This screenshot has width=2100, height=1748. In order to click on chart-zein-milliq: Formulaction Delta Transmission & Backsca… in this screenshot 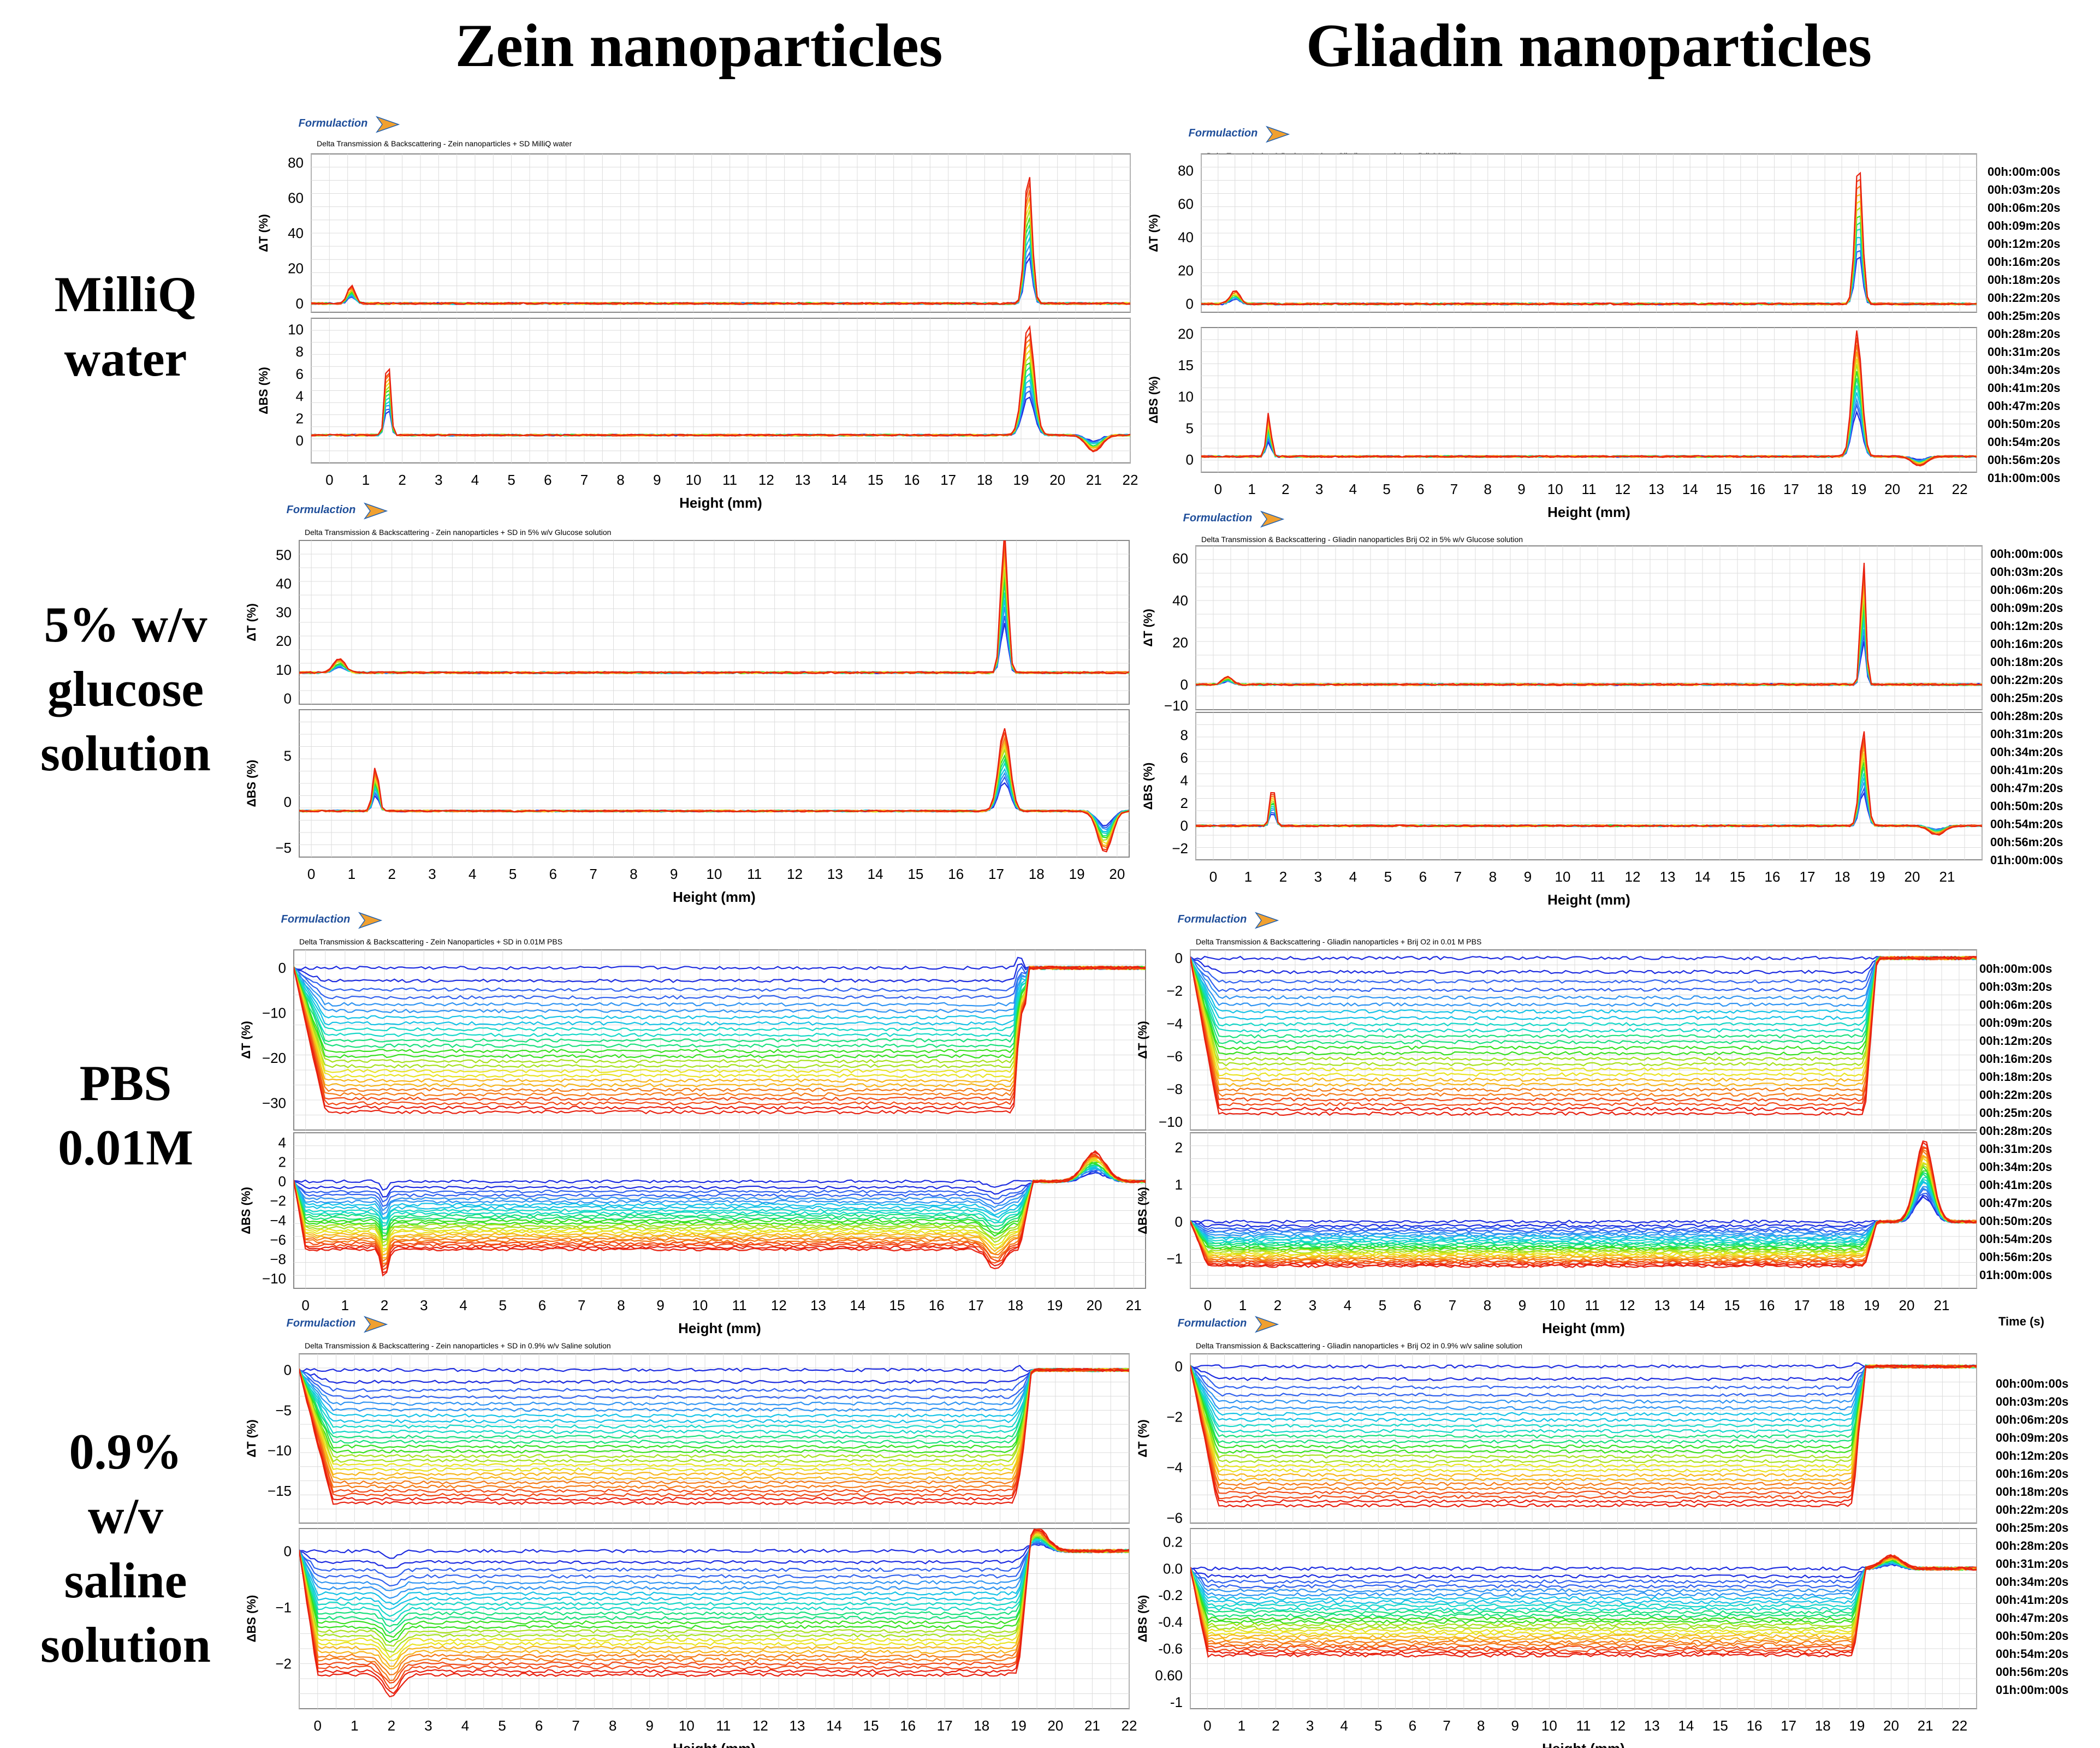, I will do `click(697, 313)`.